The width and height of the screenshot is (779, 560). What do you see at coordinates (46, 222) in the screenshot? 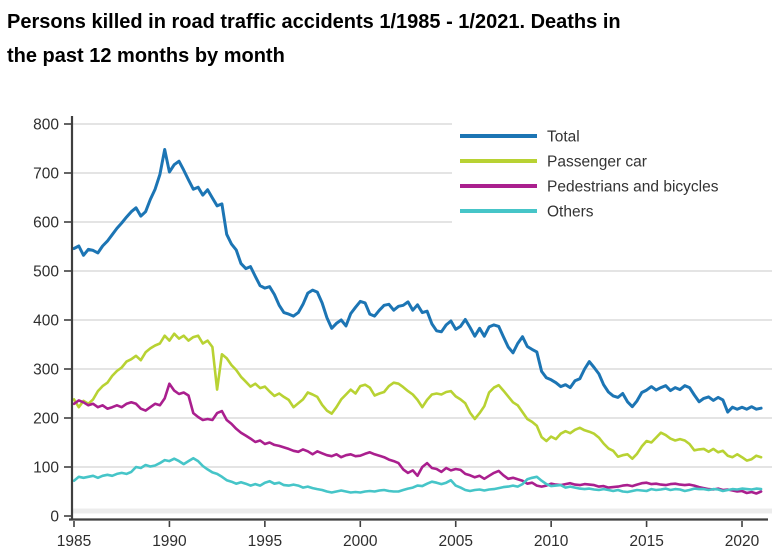
I see `y-tick-label-600: 600` at bounding box center [46, 222].